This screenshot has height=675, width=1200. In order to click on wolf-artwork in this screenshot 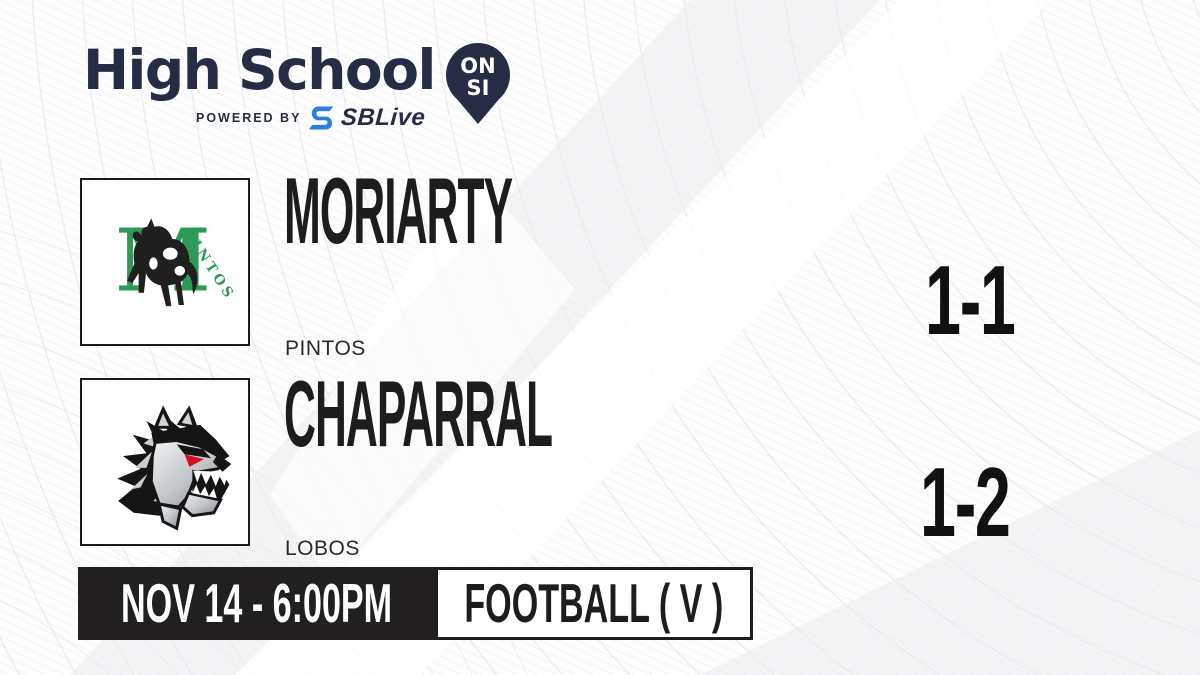, I will do `click(174, 468)`.